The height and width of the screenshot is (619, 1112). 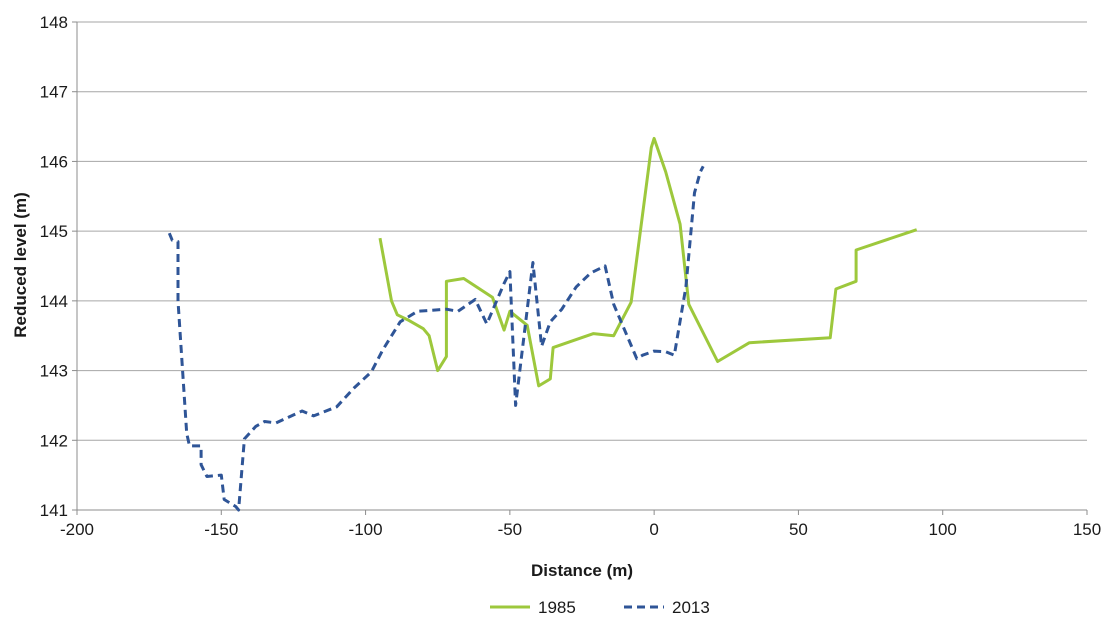 I want to click on x-tick-label: 50, so click(x=798, y=529).